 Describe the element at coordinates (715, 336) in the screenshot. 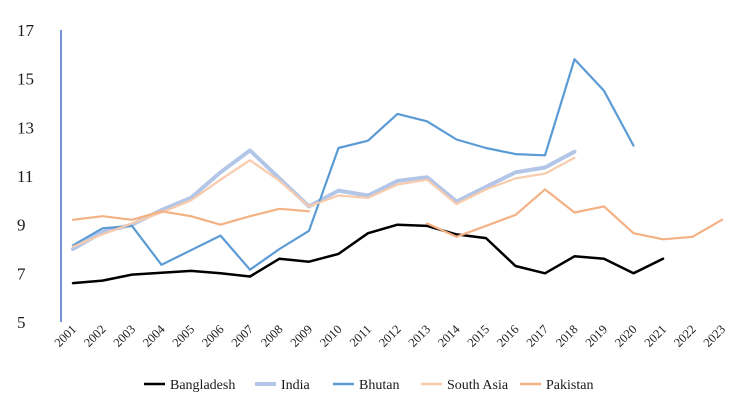

I see `x-tick-label: 2023` at that location.